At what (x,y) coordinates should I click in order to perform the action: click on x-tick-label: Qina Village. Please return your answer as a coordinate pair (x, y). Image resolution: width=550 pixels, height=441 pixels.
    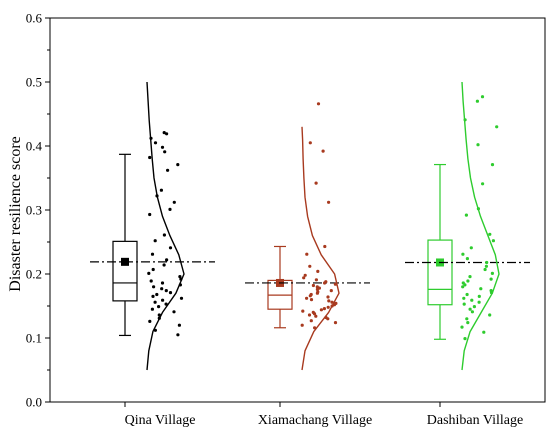
    Looking at the image, I should click on (160, 420).